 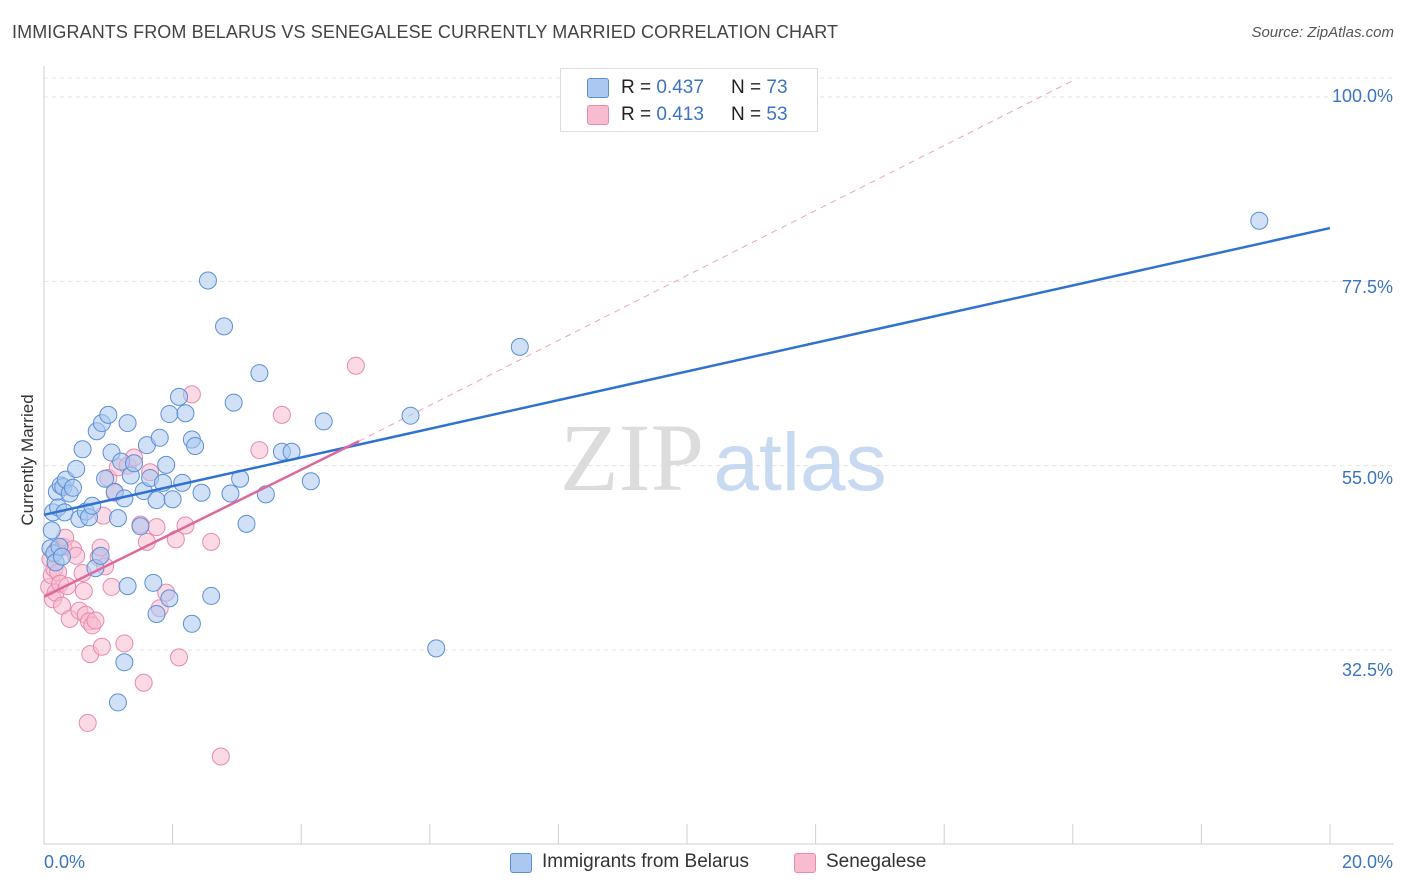 What do you see at coordinates (876, 861) in the screenshot?
I see `bottom-legend-label: Senegalese` at bounding box center [876, 861].